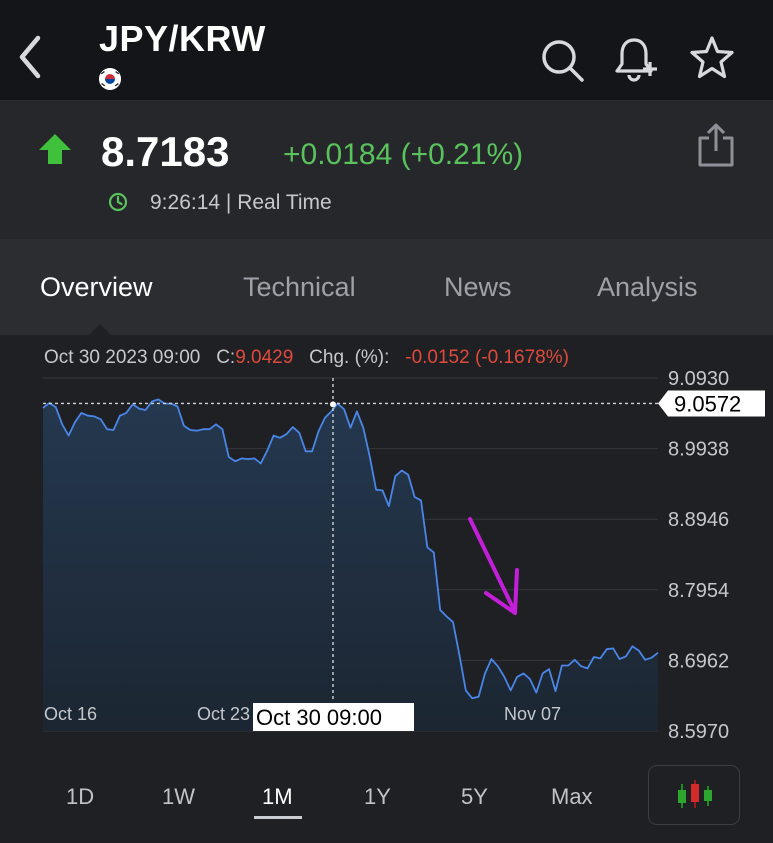 The height and width of the screenshot is (843, 773). I want to click on y-tick-label: 8.6962, so click(698, 661).